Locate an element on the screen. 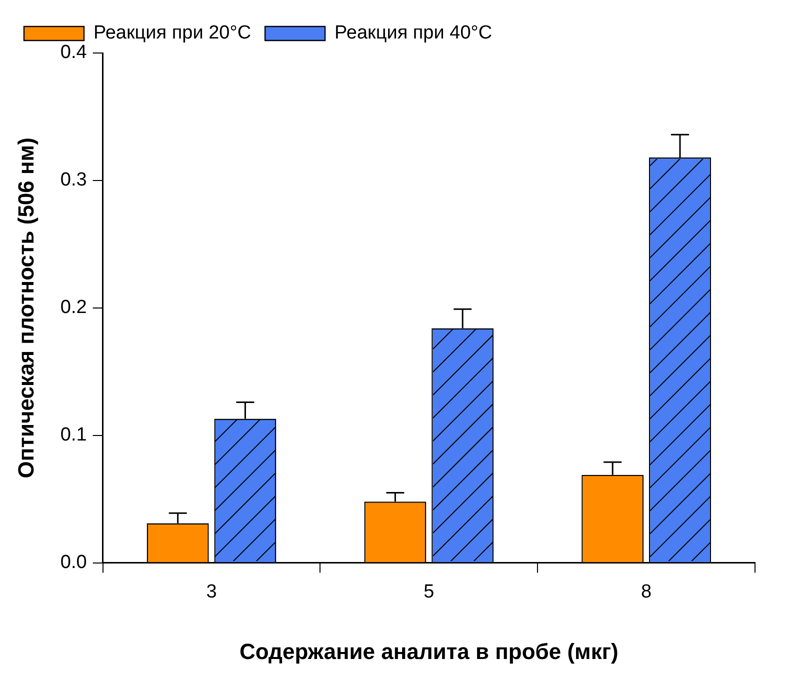  y-tick-label: 0.1 is located at coordinates (73, 435).